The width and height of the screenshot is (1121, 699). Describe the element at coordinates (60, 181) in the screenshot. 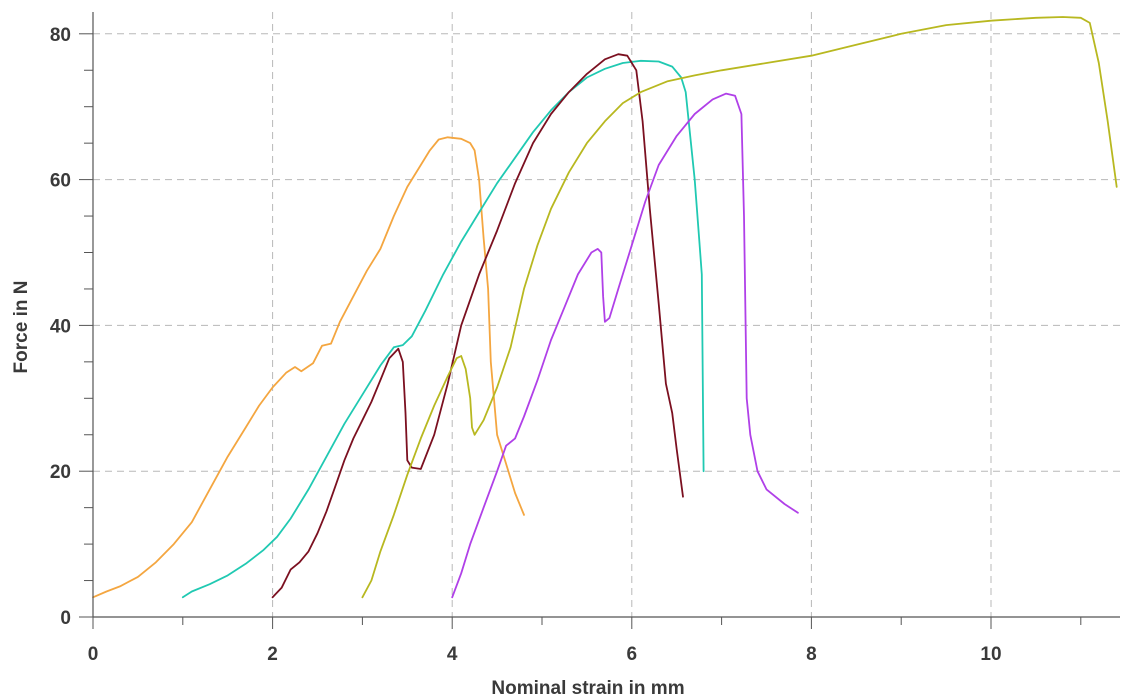

I see `y-tick-label: 60` at that location.